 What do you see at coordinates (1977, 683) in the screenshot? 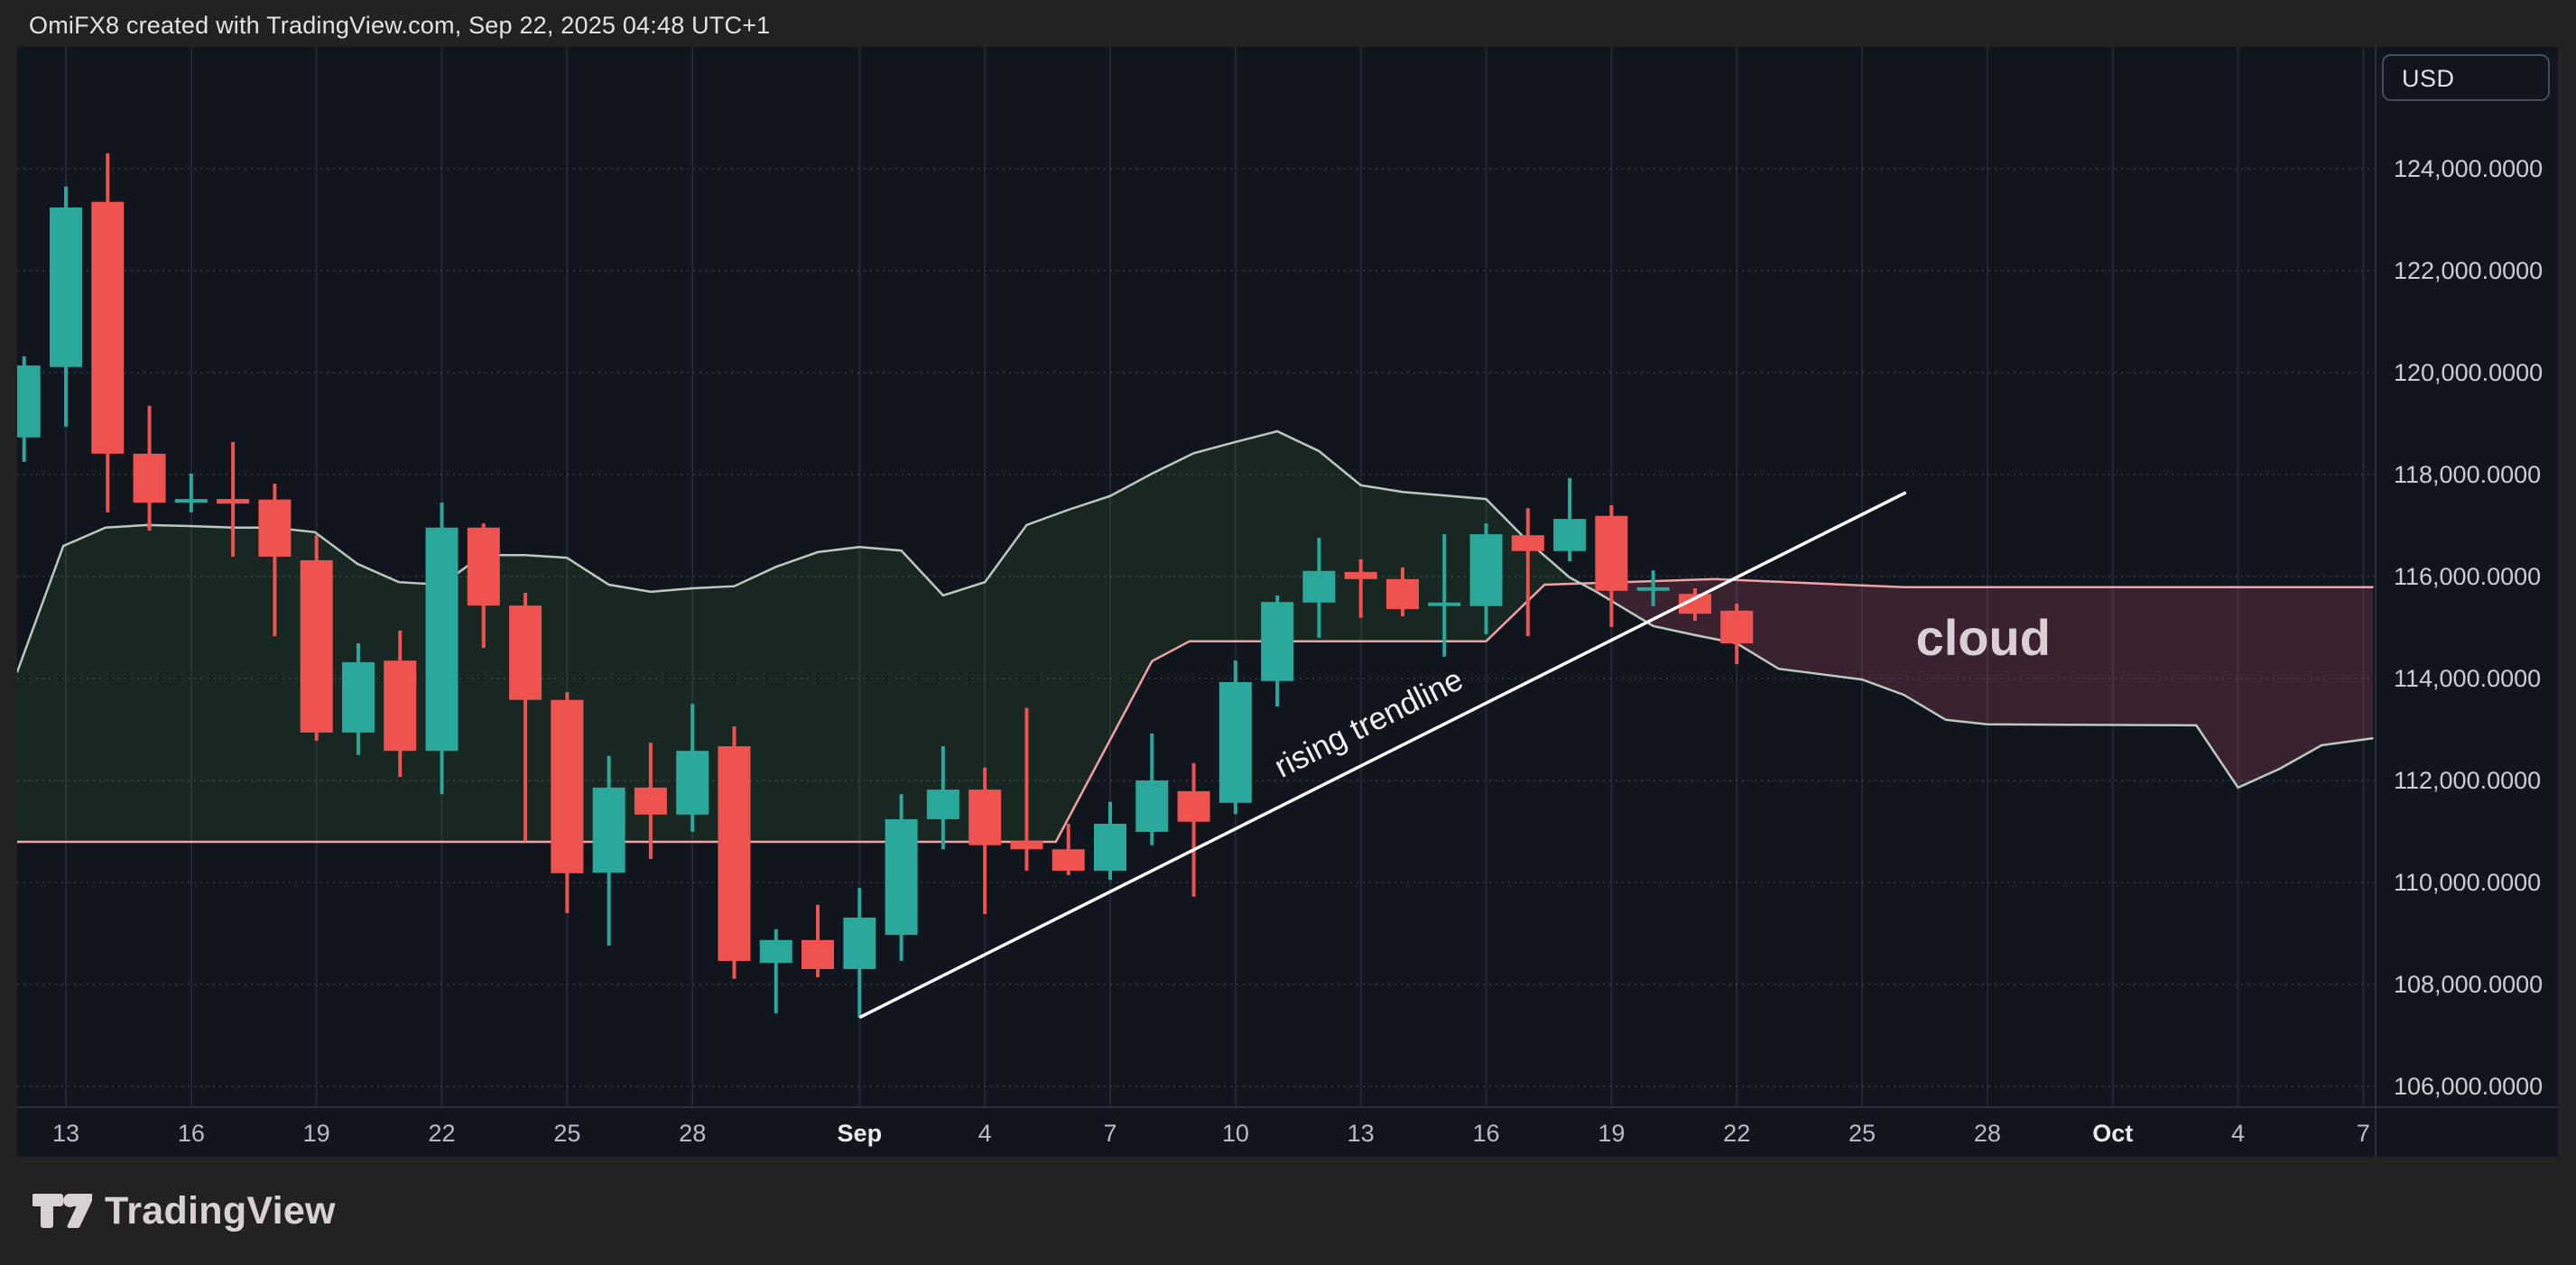
I see `cloud-bearish-area` at bounding box center [1977, 683].